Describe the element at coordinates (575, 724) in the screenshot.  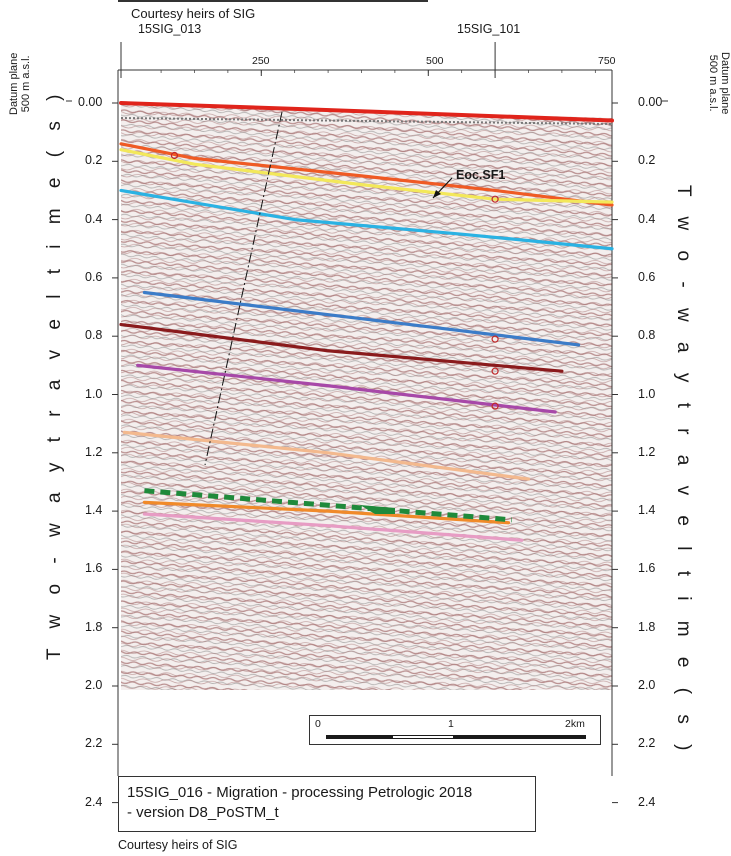
I see `scale-label-2km: 2km` at that location.